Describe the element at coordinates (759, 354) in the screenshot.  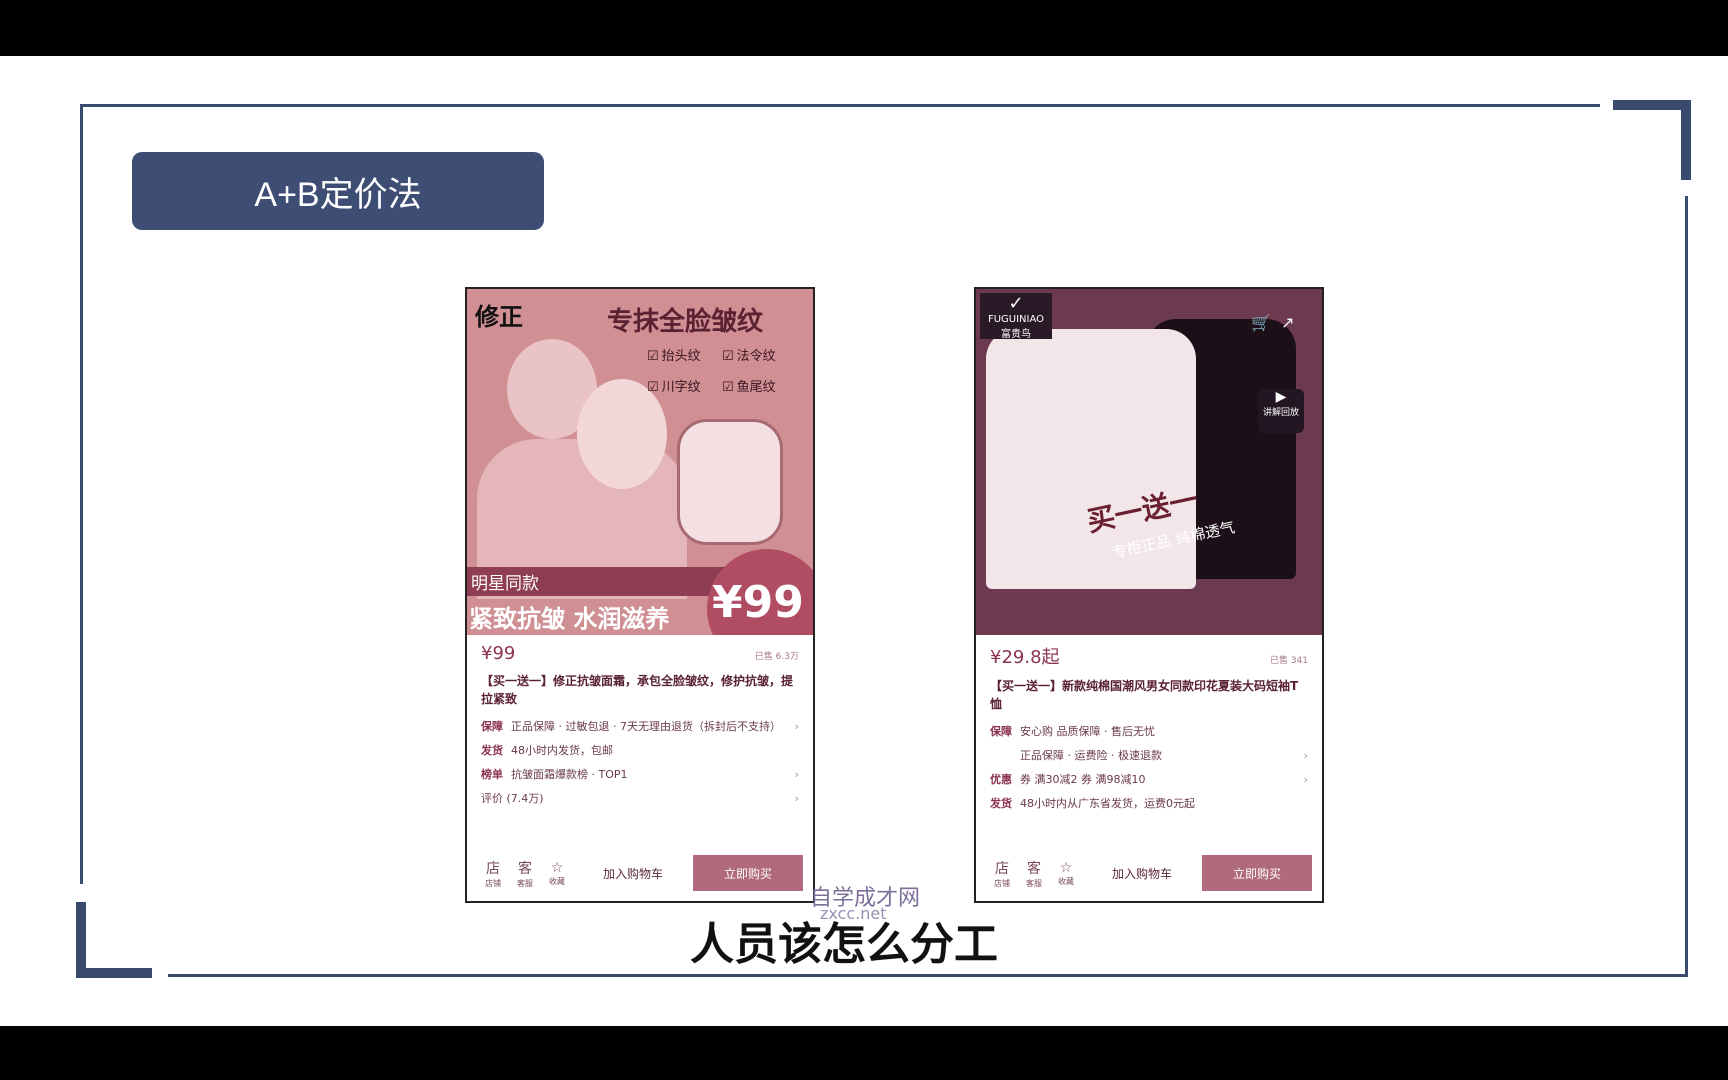
I see `feature-tag: 法令纹` at that location.